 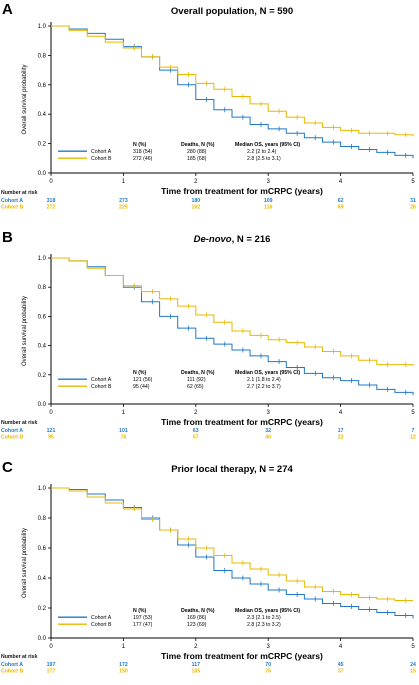 I want to click on panel-c-risk-cohort-a-value: 197, so click(x=51, y=665).